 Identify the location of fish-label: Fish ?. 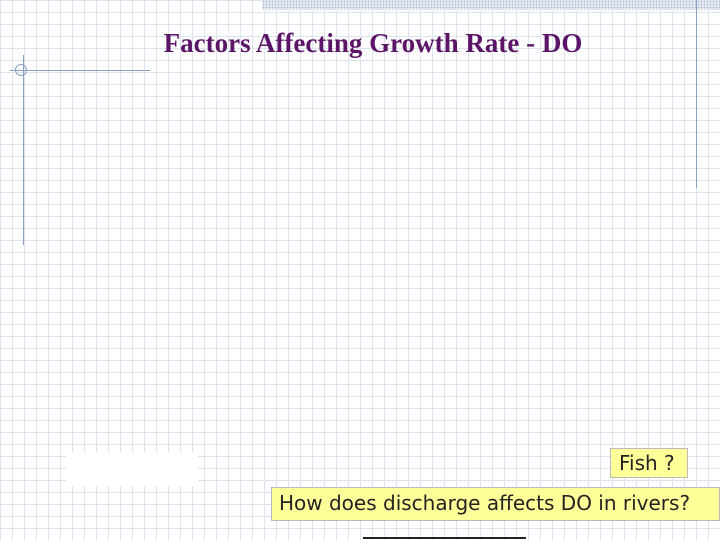
(649, 463).